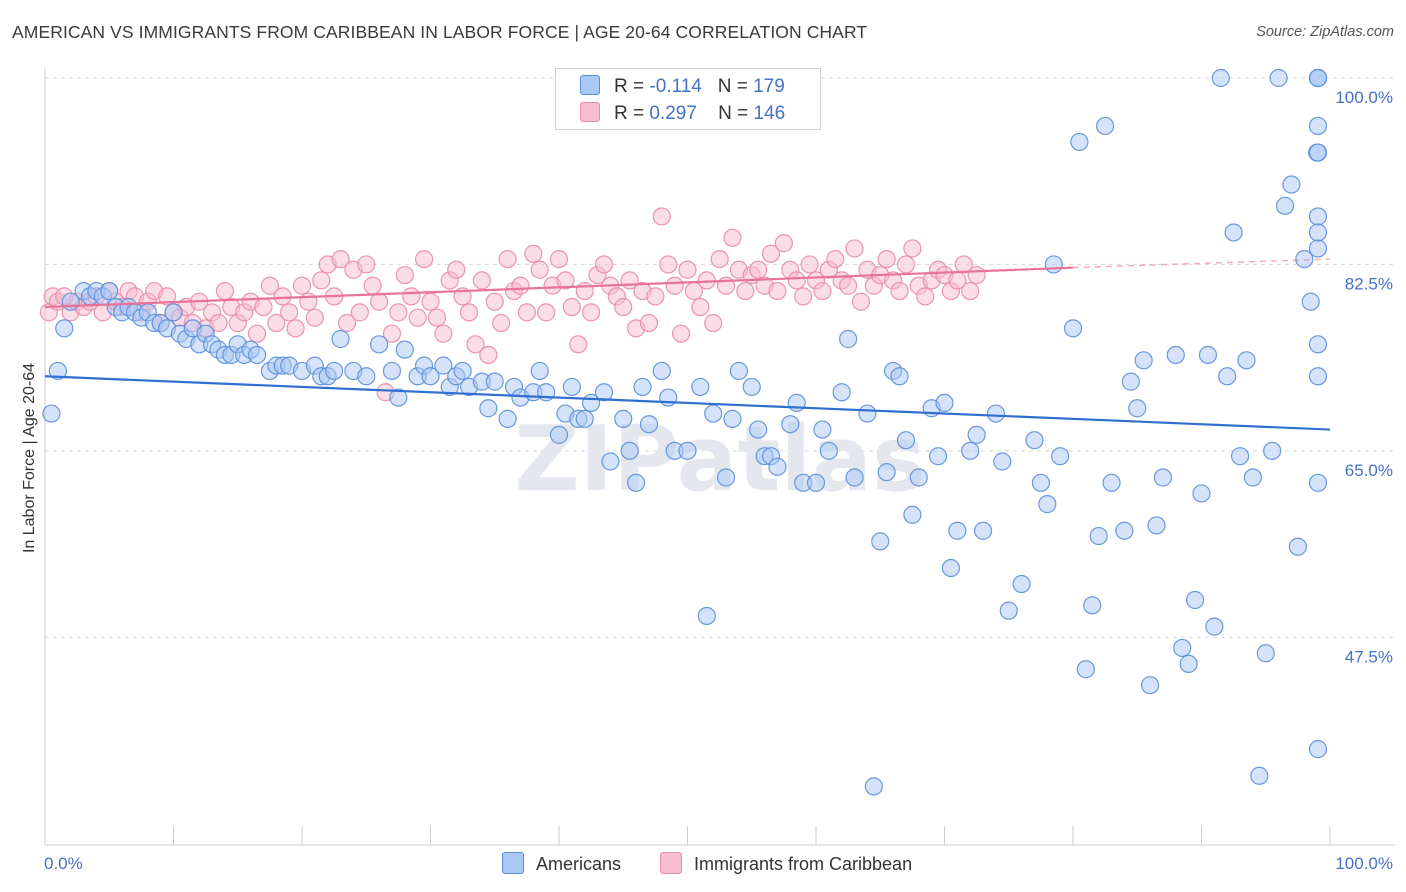 The width and height of the screenshot is (1406, 892). What do you see at coordinates (675, 86) in the screenshot?
I see `r-value-americans: -0.114` at bounding box center [675, 86].